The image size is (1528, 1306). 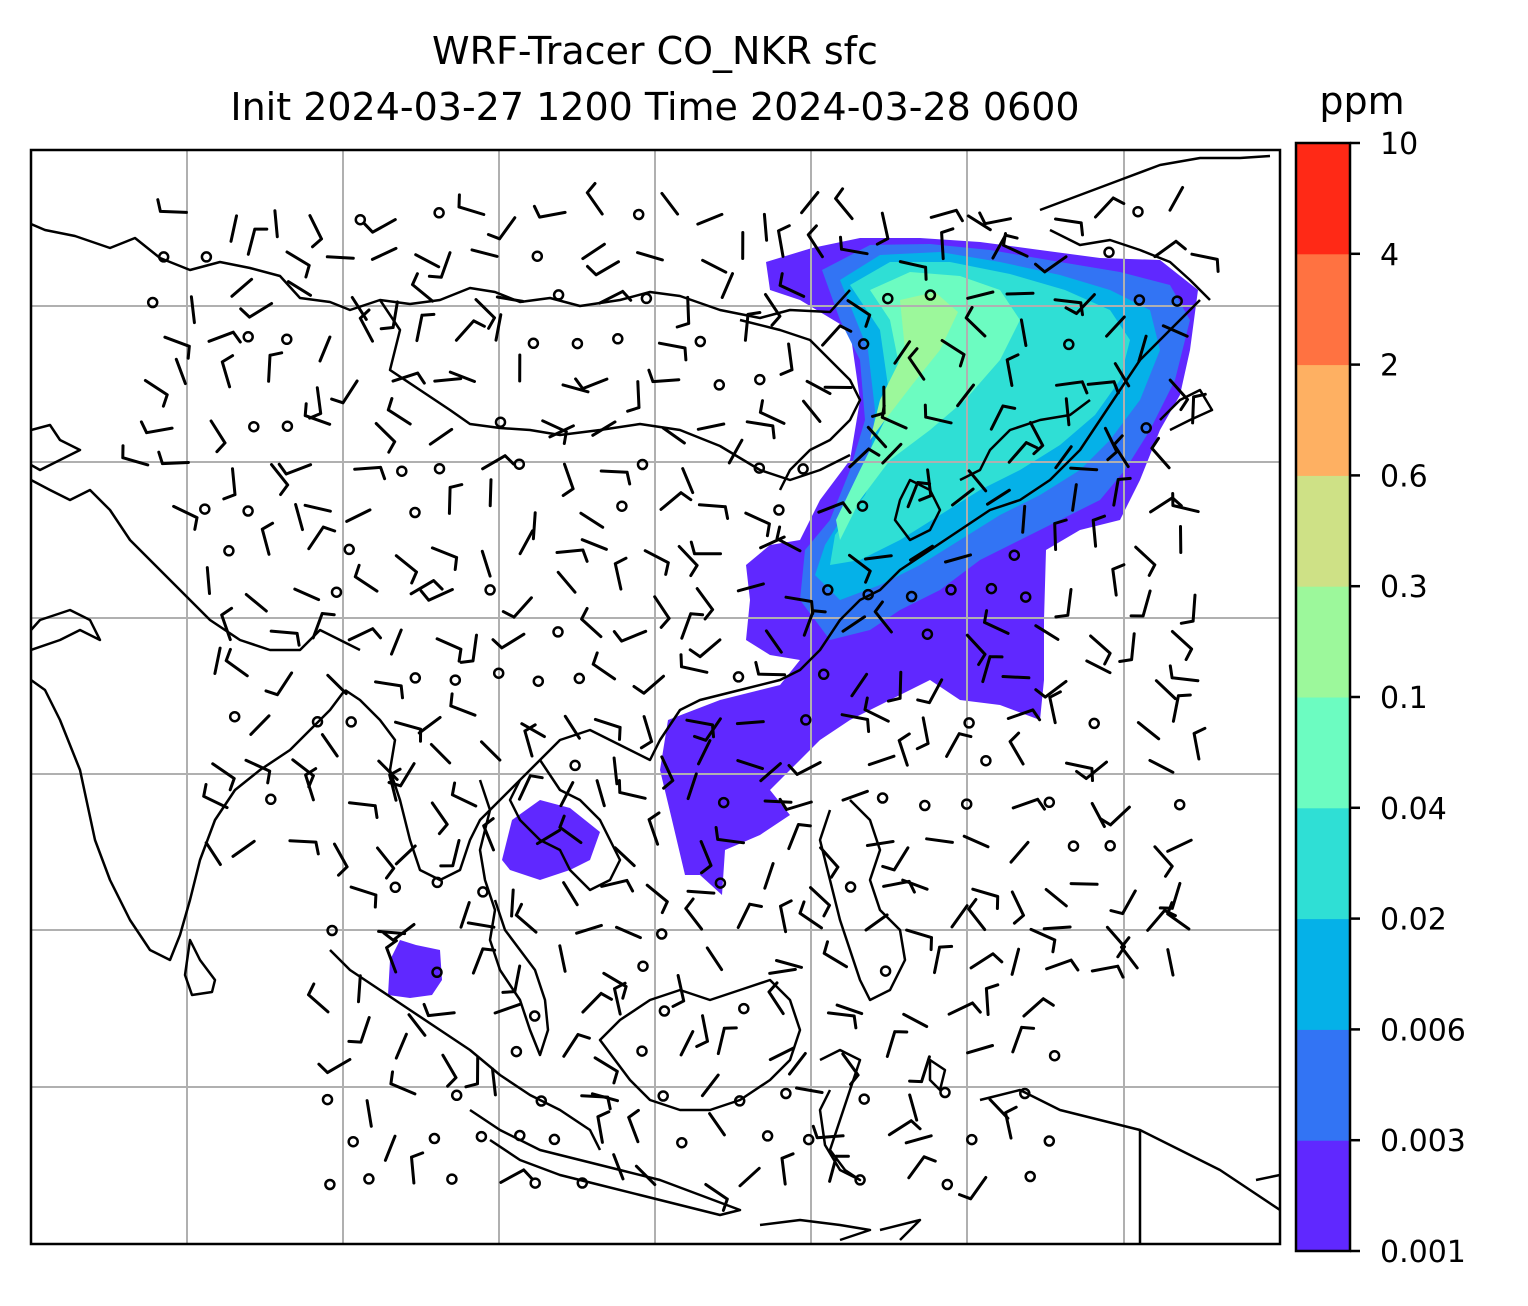 I want to click on colorbar-tick-label: 2, so click(x=1389, y=366).